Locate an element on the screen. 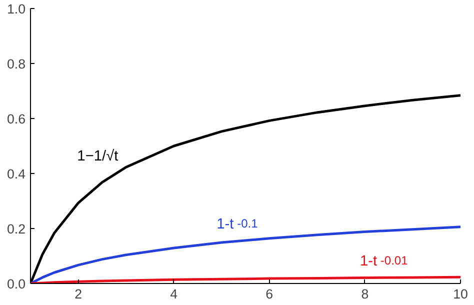 This screenshot has width=474, height=305. y-tick-label: 1.0 is located at coordinates (16, 9).